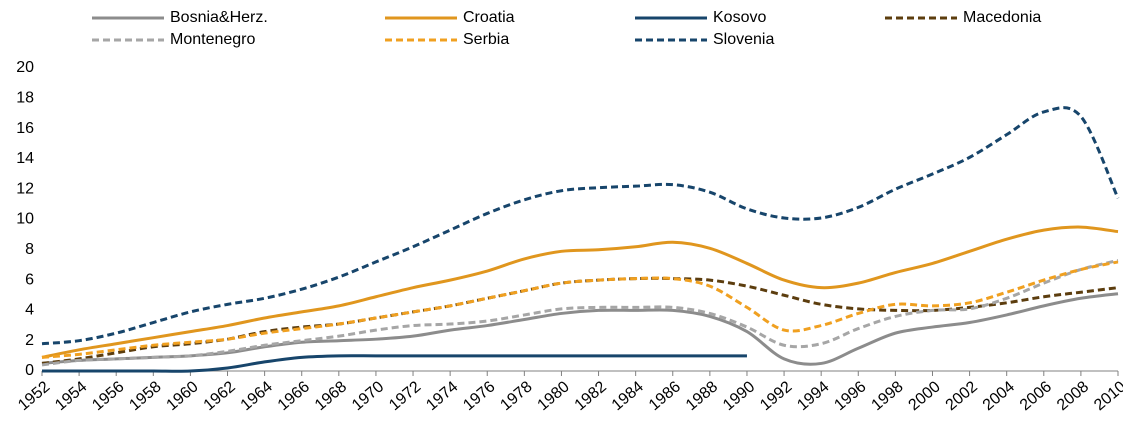 The width and height of the screenshot is (1123, 427). I want to click on x-tick-label: 1992, so click(776, 396).